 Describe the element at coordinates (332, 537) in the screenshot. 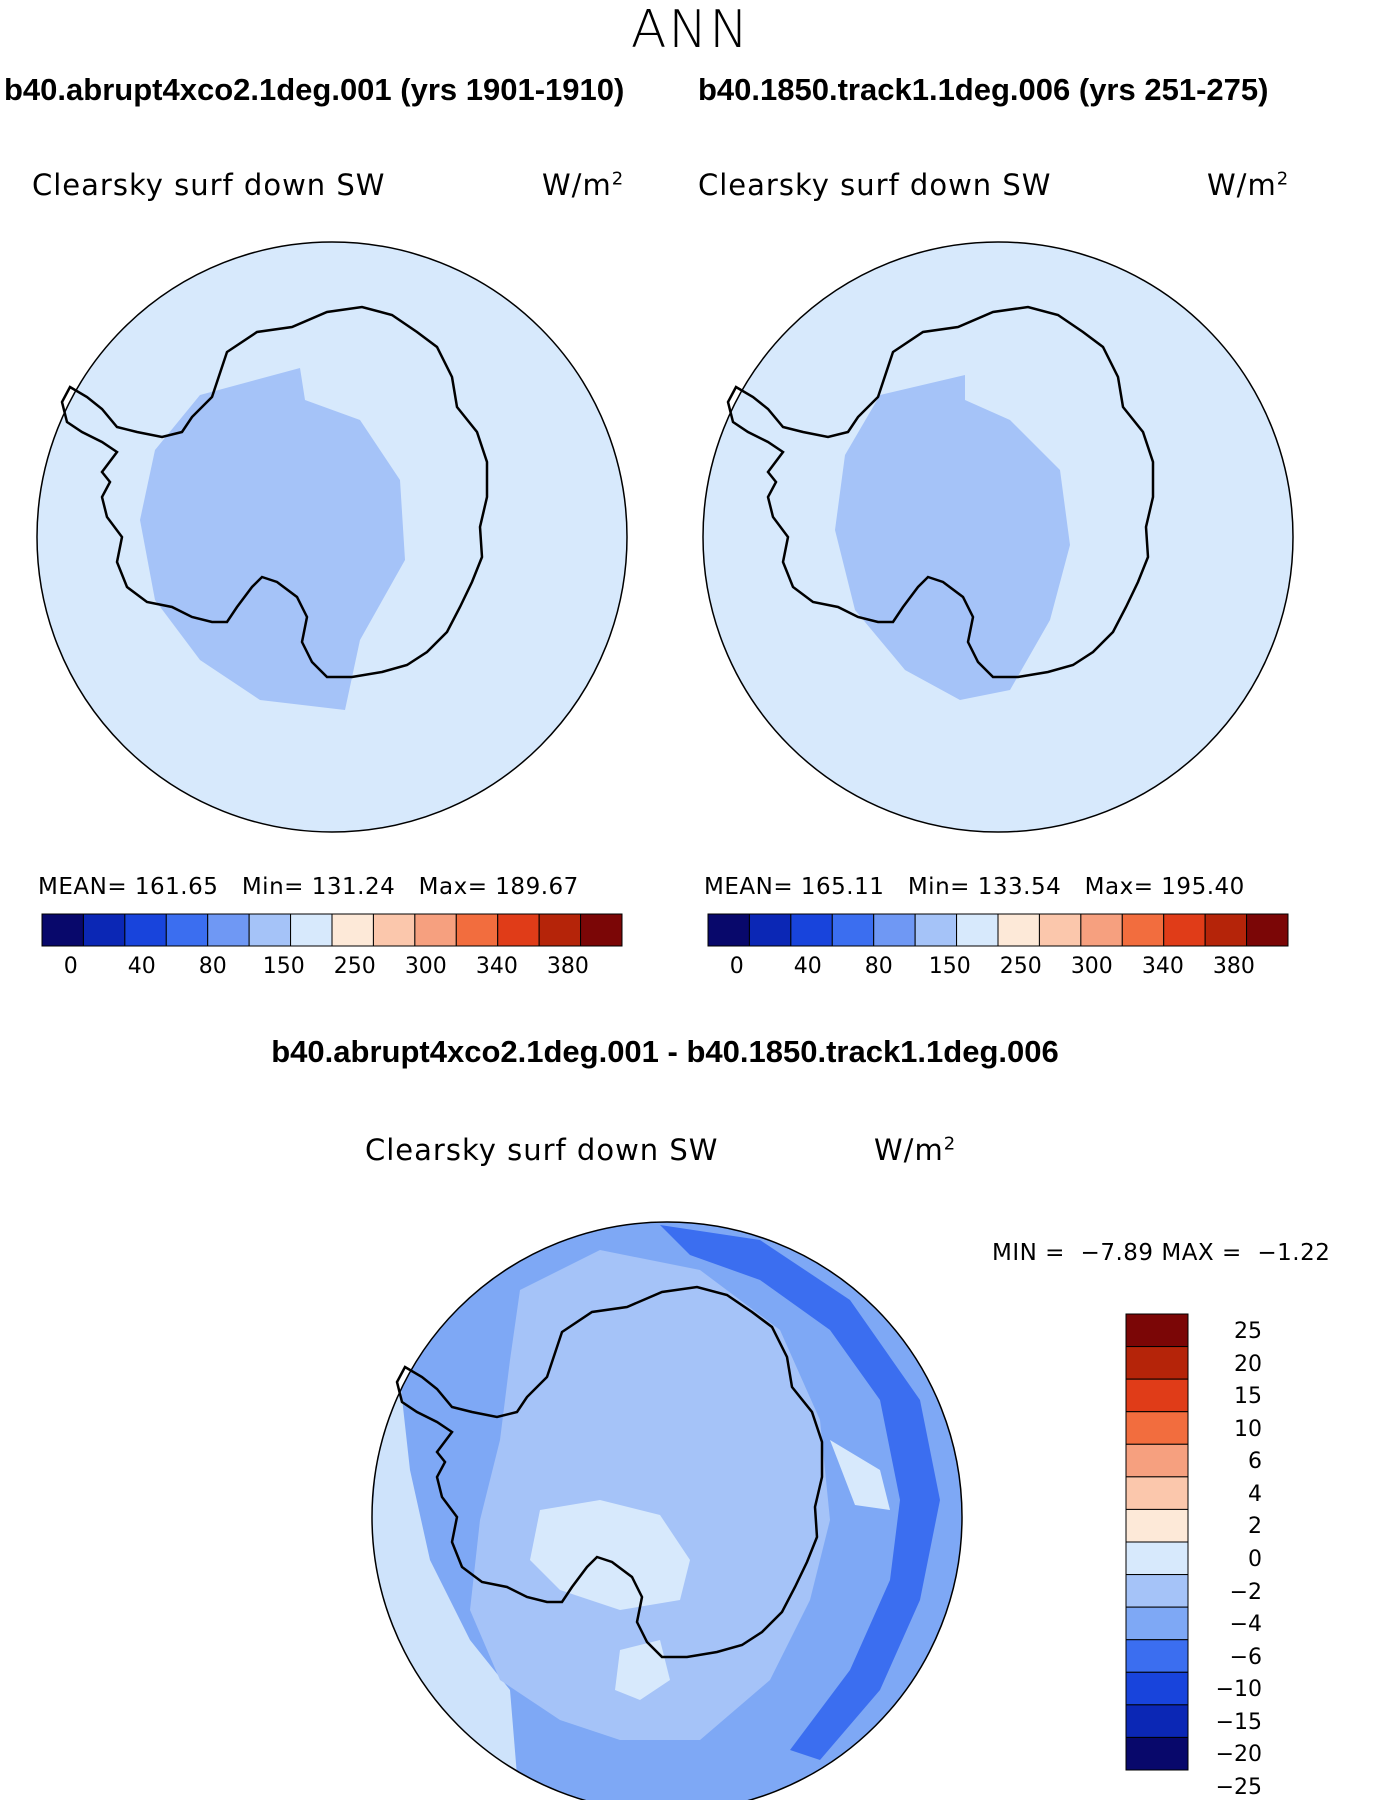

I see `left-map-fill` at that location.